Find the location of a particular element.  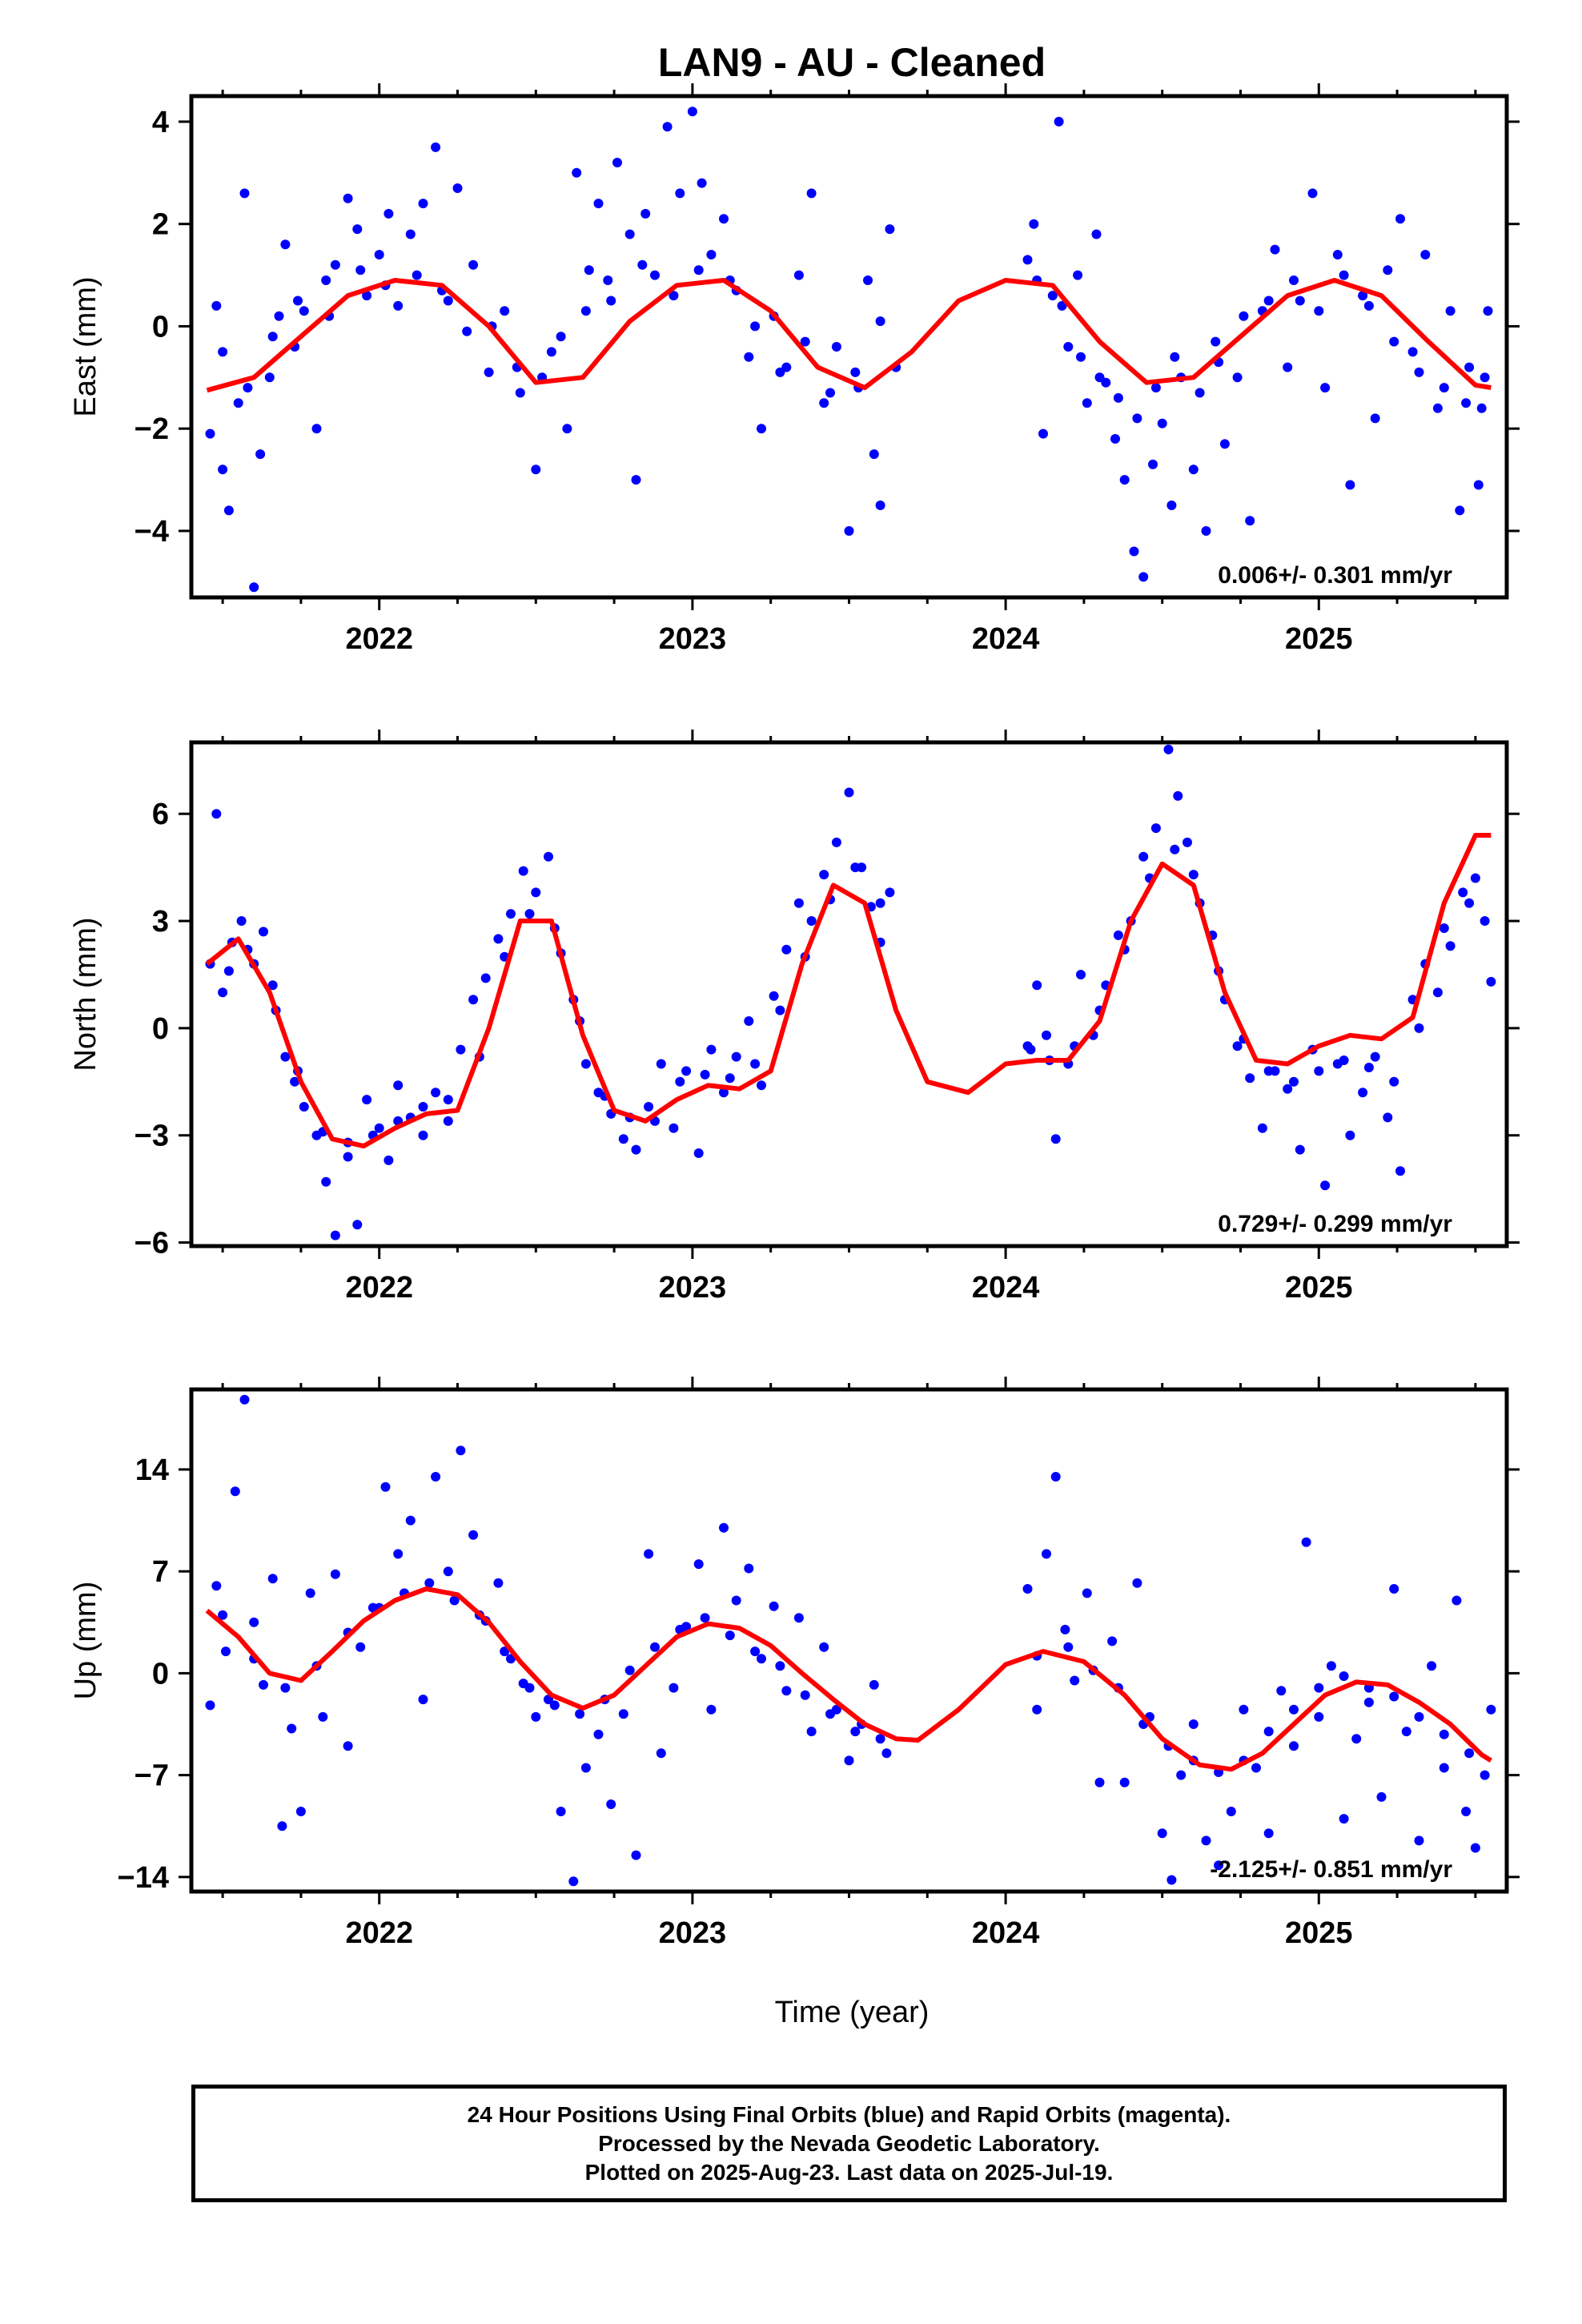

velocity-label: 0.729+/- 0.299 mm/yr is located at coordinates (1335, 1224).